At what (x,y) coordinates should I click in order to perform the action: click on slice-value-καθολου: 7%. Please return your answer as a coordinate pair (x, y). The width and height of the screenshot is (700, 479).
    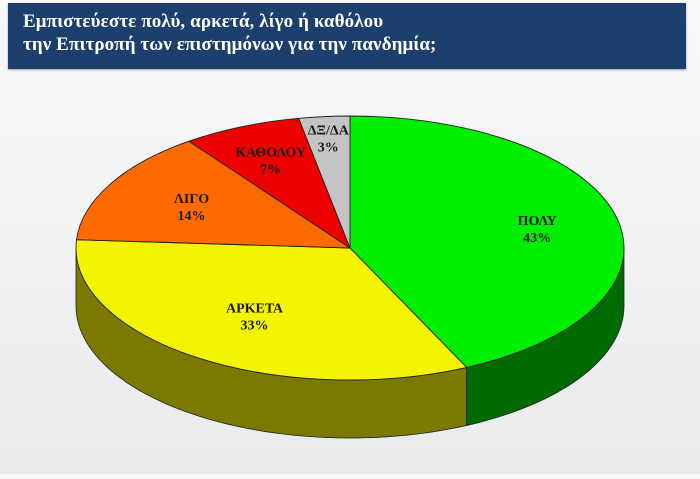
    Looking at the image, I should click on (270, 170).